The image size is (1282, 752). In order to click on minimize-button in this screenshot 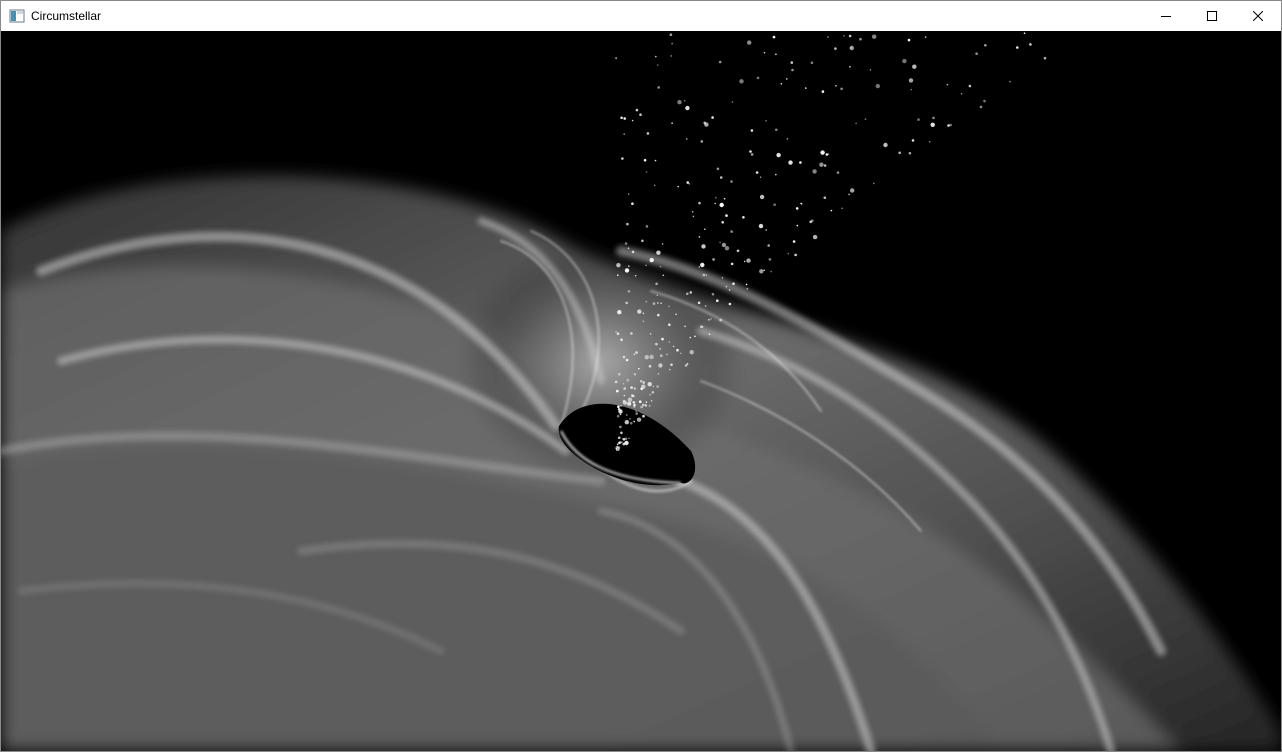, I will do `click(1166, 16)`.